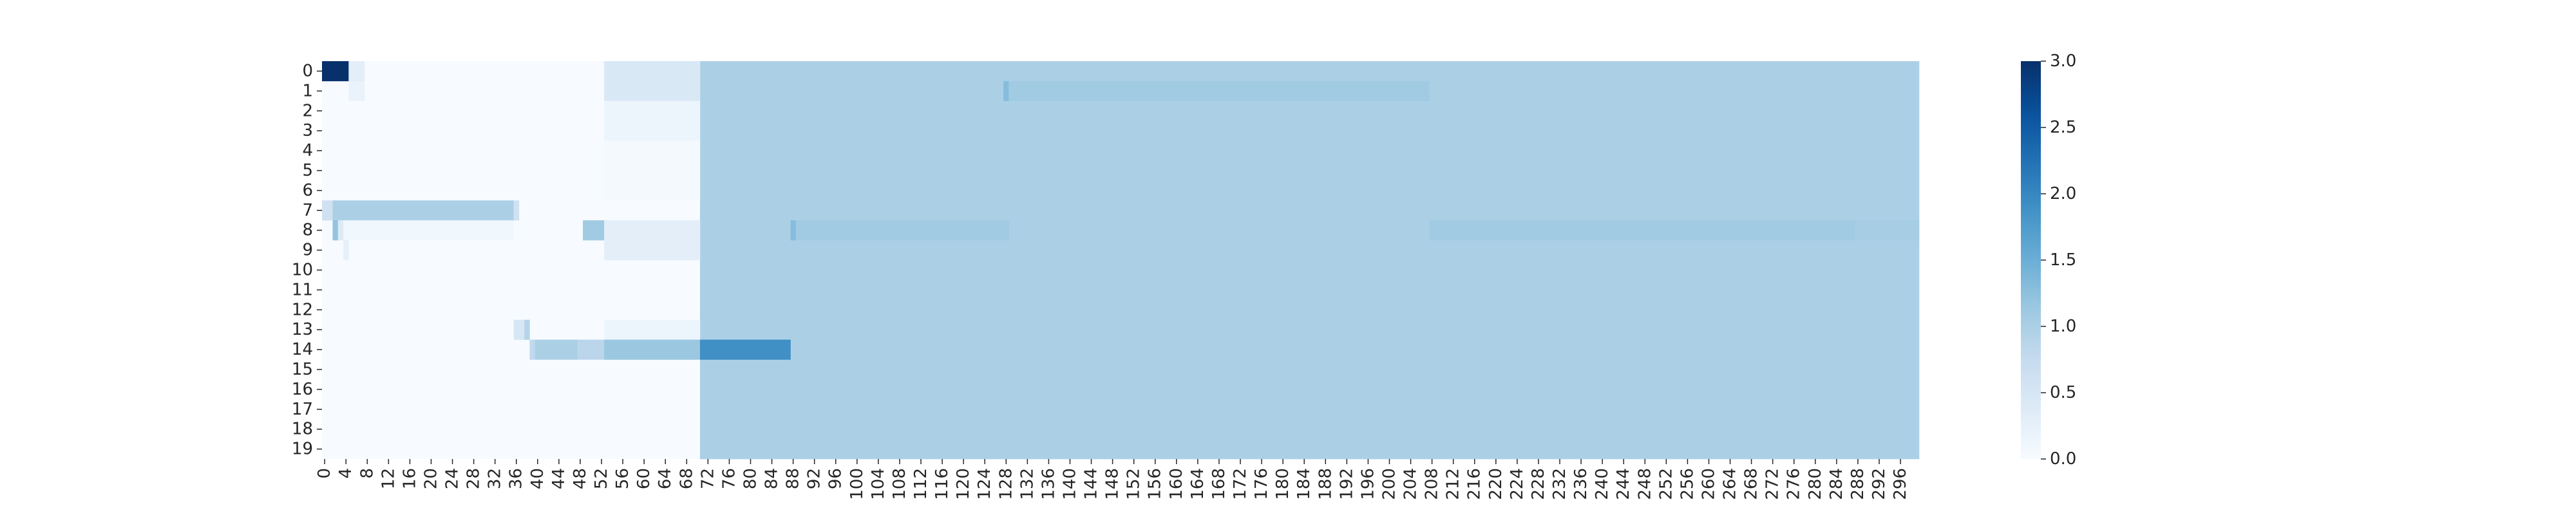  Describe the element at coordinates (1219, 484) in the screenshot. I see `x-tick-label-168: 168` at that location.